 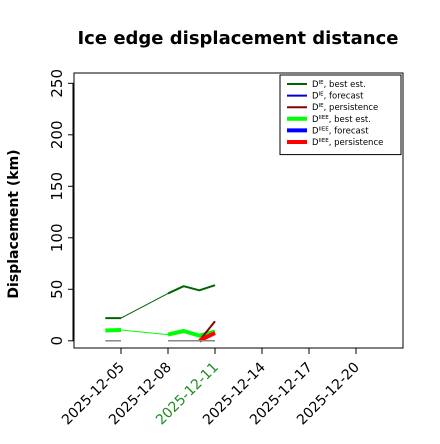 What do you see at coordinates (57, 341) in the screenshot?
I see `y-tick-label: 0` at bounding box center [57, 341].